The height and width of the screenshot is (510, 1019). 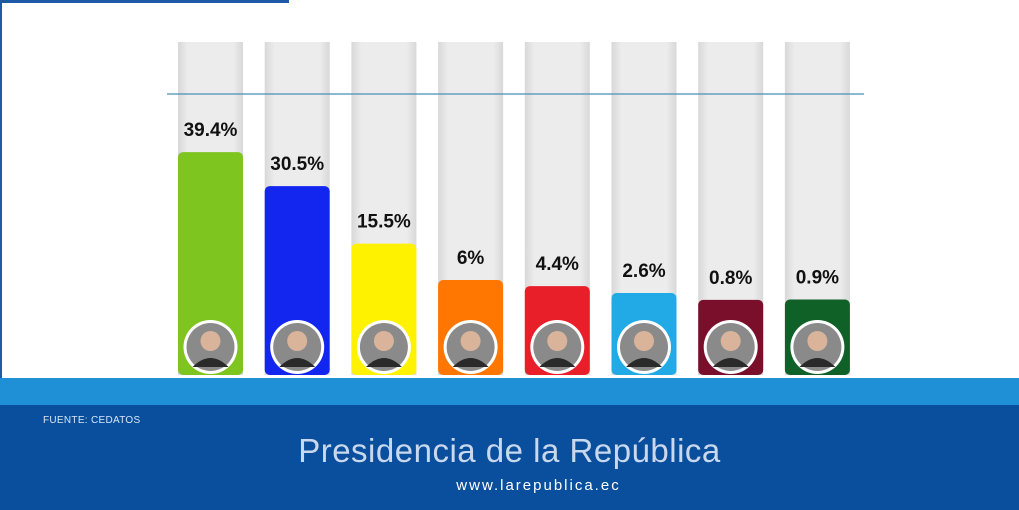 I want to click on bar, so click(x=210, y=263).